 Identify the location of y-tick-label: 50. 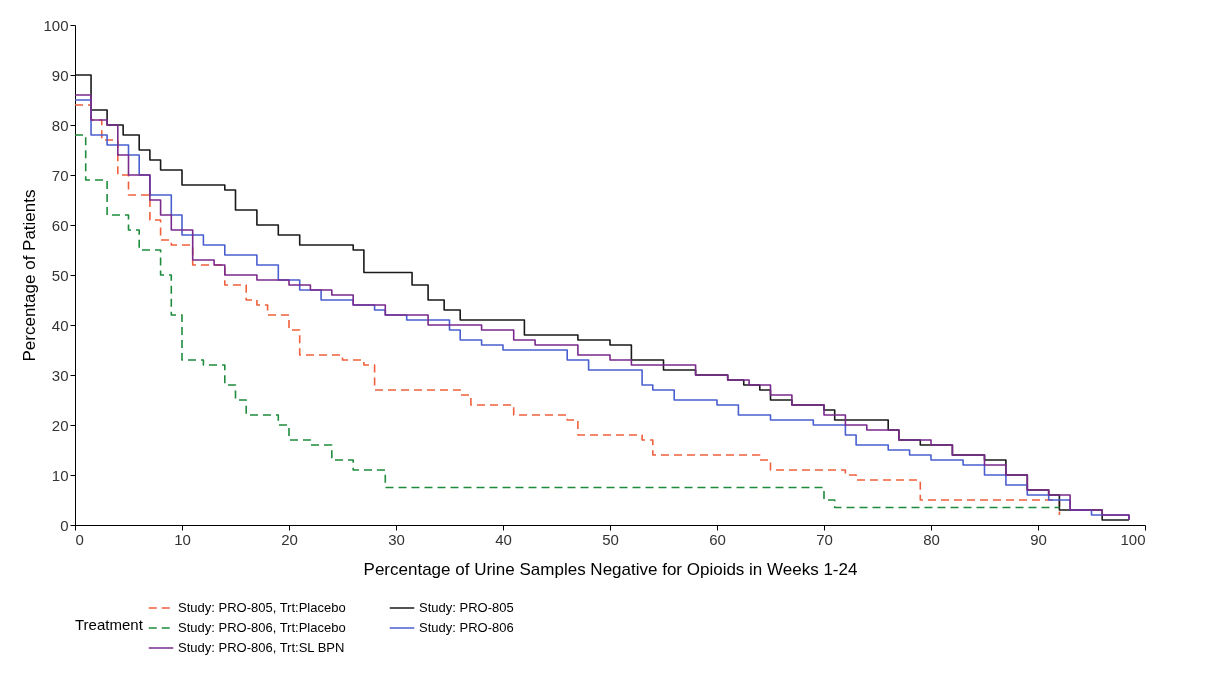
(60, 275).